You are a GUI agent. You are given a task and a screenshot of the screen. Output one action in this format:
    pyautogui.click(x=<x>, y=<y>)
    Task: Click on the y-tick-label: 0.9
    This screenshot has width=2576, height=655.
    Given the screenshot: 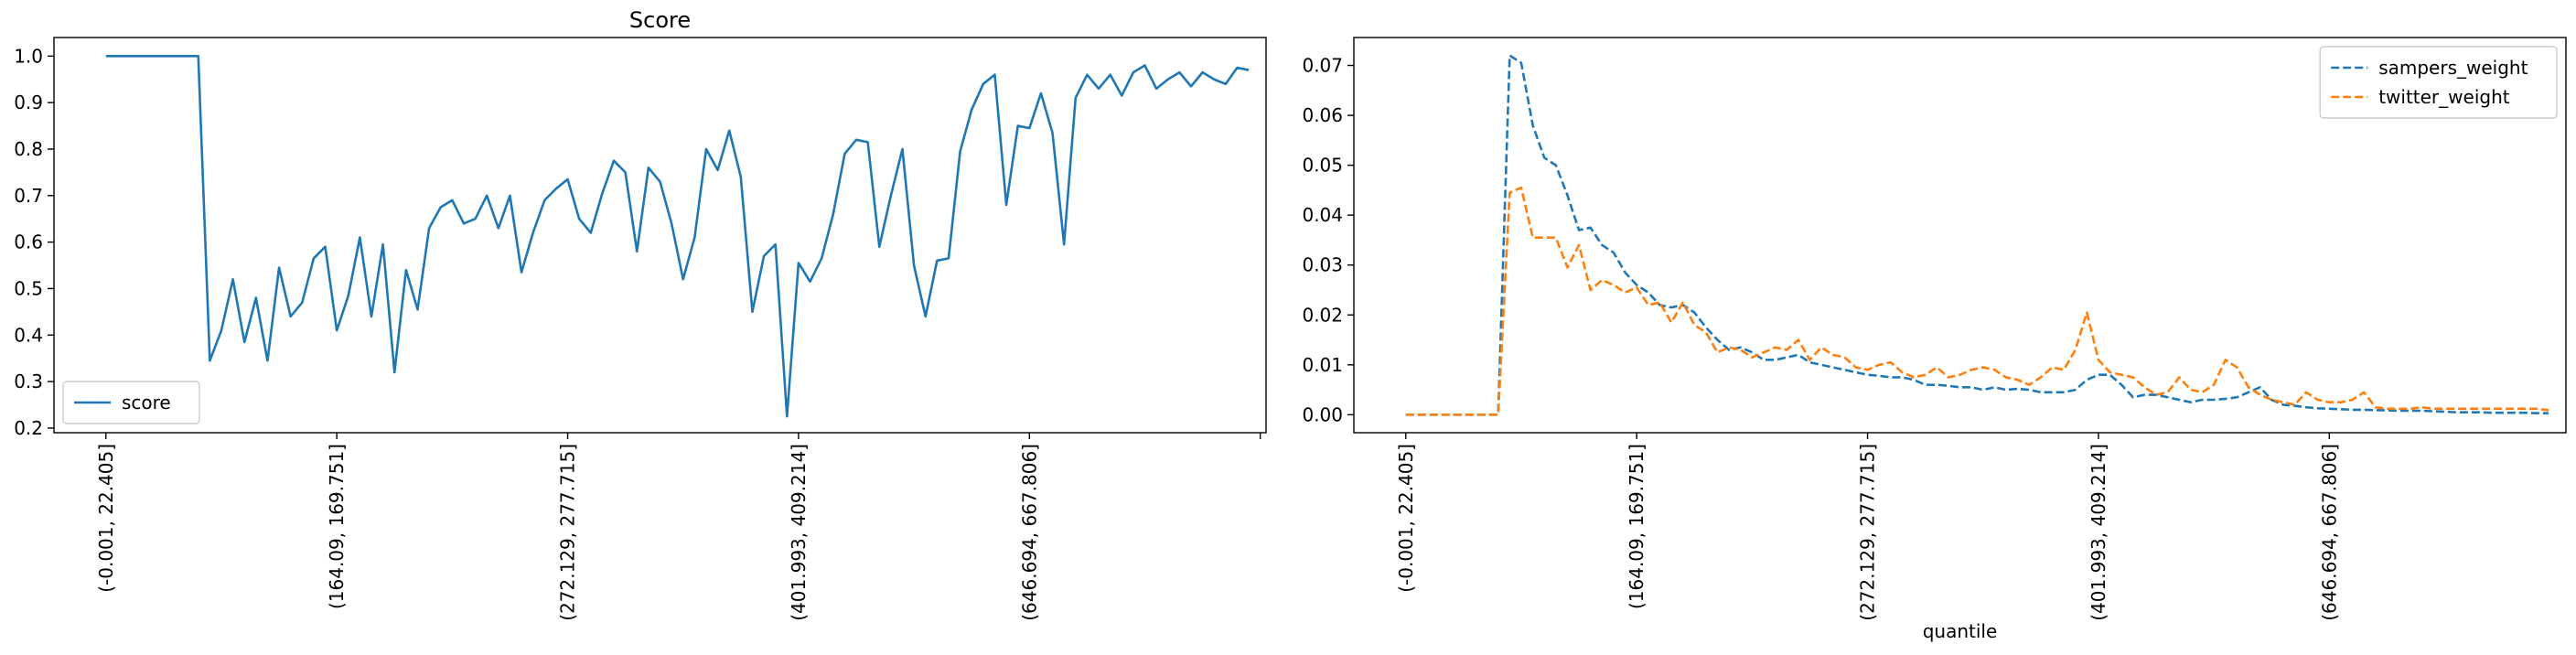 What is the action you would take?
    pyautogui.click(x=29, y=102)
    